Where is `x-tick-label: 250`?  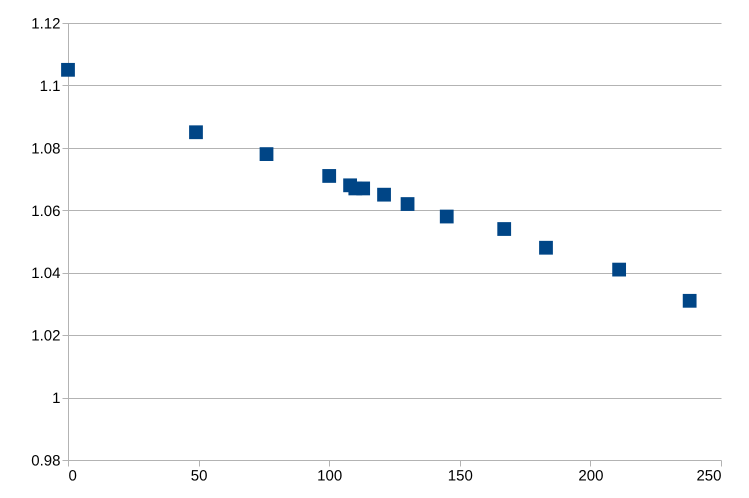
x-tick-label: 250 is located at coordinates (709, 476).